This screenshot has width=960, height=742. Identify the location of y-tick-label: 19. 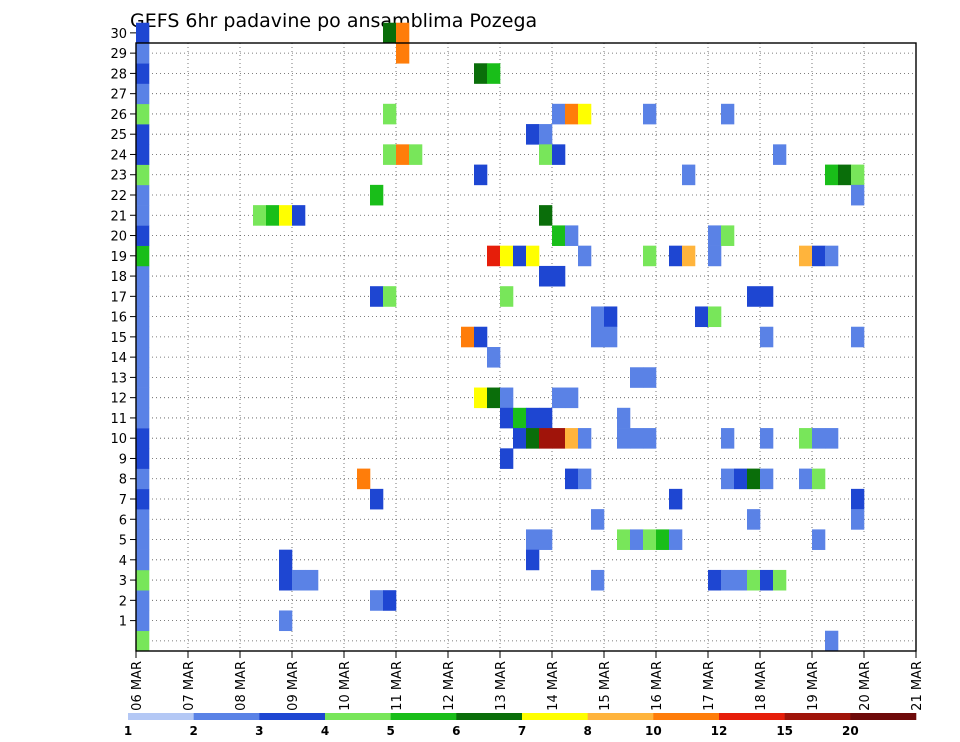
(118, 257).